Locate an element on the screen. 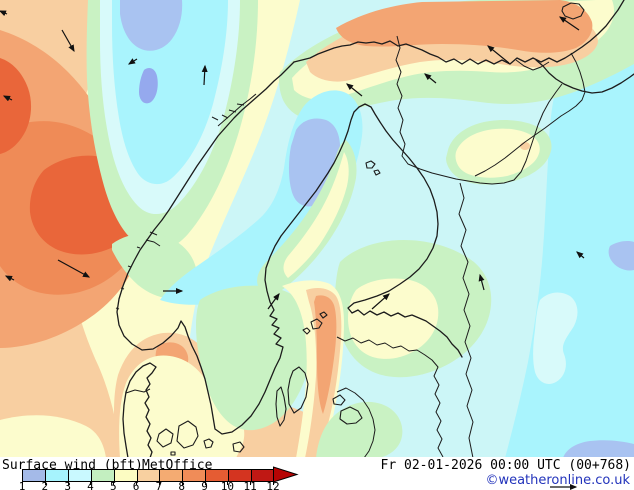 The height and width of the screenshot is (490, 634). region-yellow-denmark is located at coordinates (182, 406).